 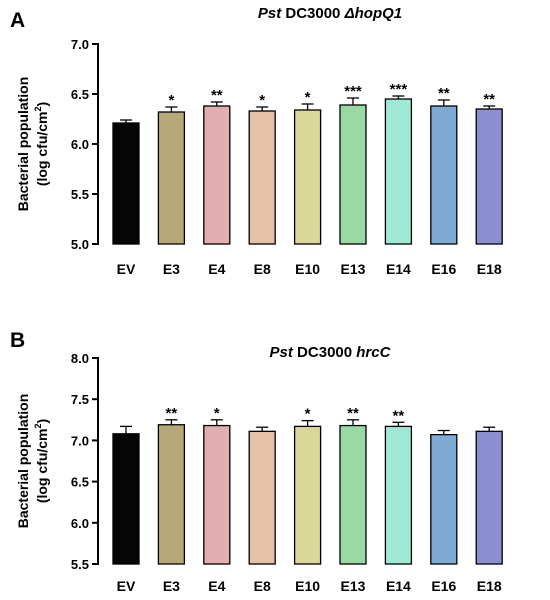 I want to click on panel-letter: B, so click(x=17, y=340).